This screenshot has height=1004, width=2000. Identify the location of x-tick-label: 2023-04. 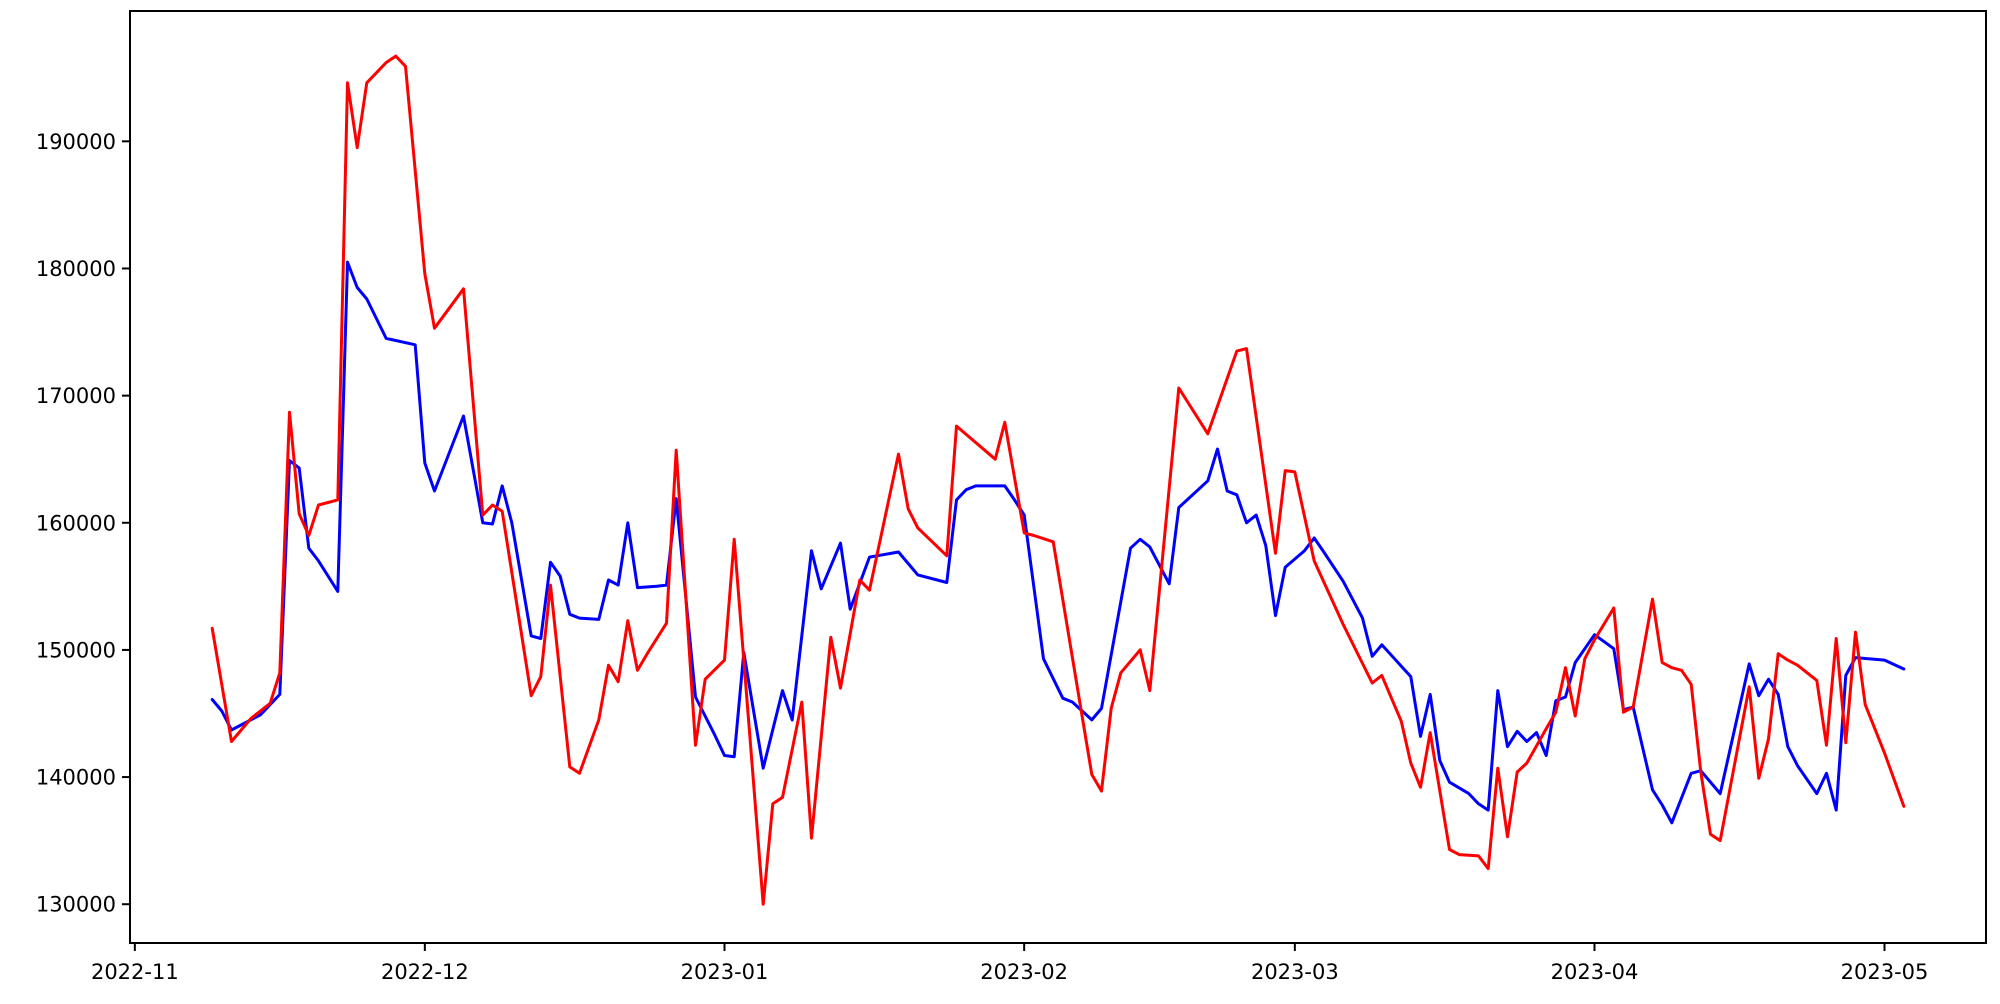
(1595, 972).